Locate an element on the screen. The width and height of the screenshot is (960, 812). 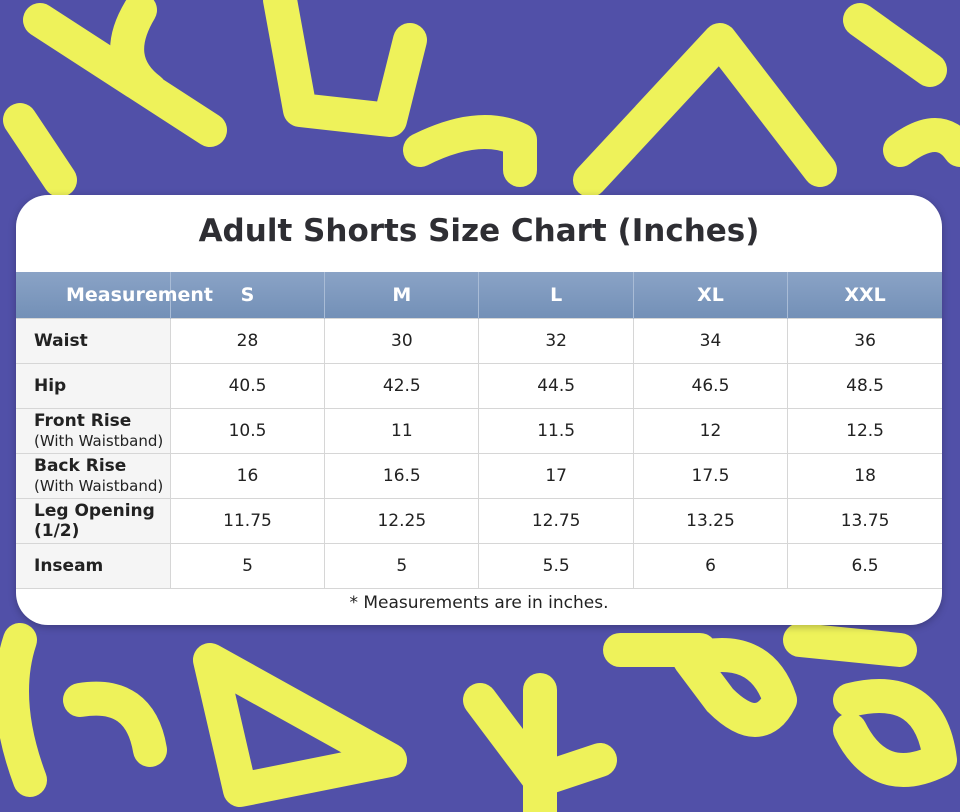
size-value: 12.75 is located at coordinates (556, 521).